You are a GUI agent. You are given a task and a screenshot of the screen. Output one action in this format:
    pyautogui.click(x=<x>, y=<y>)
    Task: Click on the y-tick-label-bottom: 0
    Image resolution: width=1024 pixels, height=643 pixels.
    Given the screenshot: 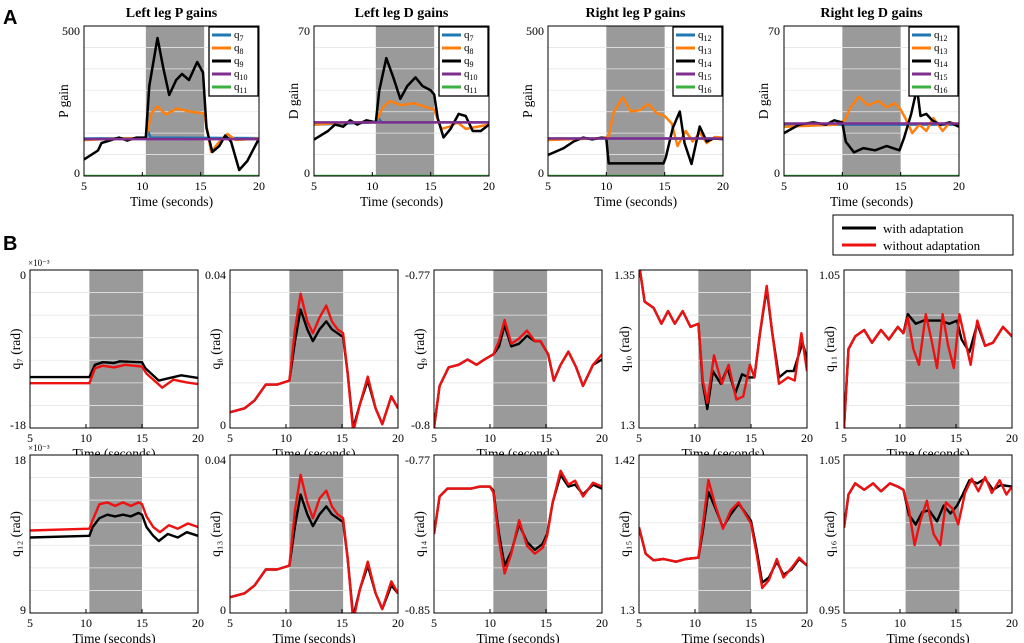 What is the action you would take?
    pyautogui.click(x=307, y=173)
    